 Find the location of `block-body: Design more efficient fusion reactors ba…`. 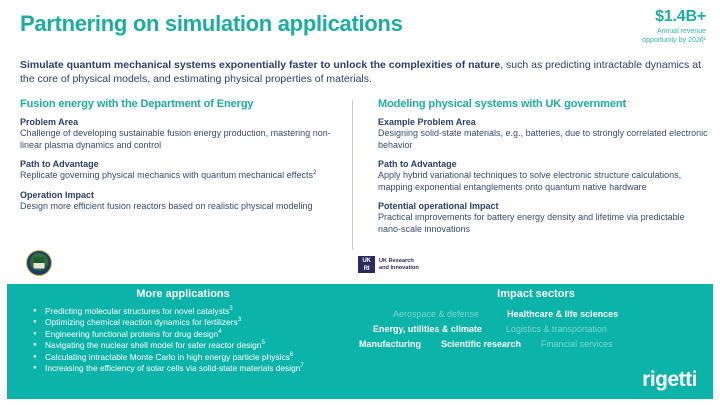

block-body: Design more efficient fusion reactors ba… is located at coordinates (185, 207).